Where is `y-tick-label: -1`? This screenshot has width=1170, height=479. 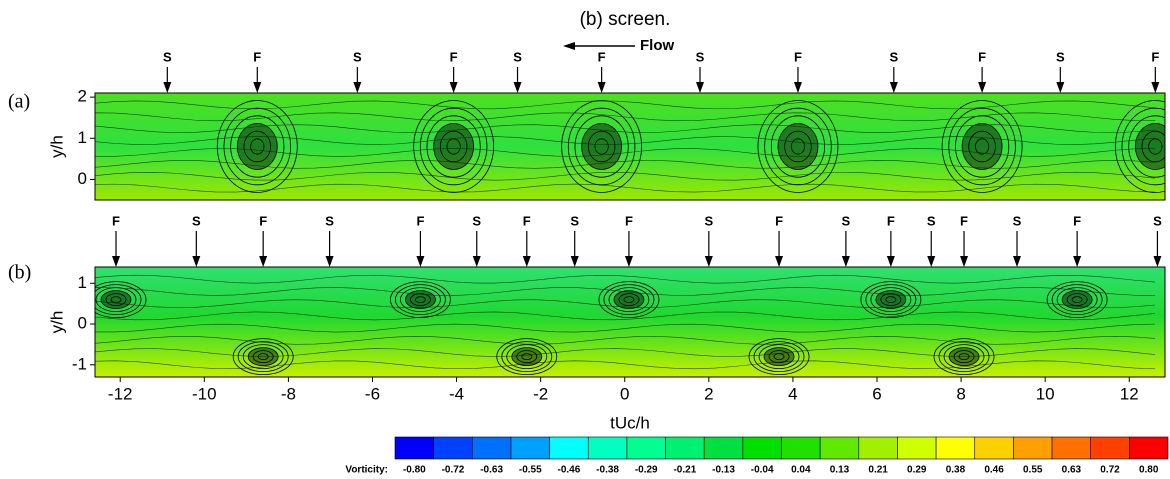
y-tick-label: -1 is located at coordinates (79, 363).